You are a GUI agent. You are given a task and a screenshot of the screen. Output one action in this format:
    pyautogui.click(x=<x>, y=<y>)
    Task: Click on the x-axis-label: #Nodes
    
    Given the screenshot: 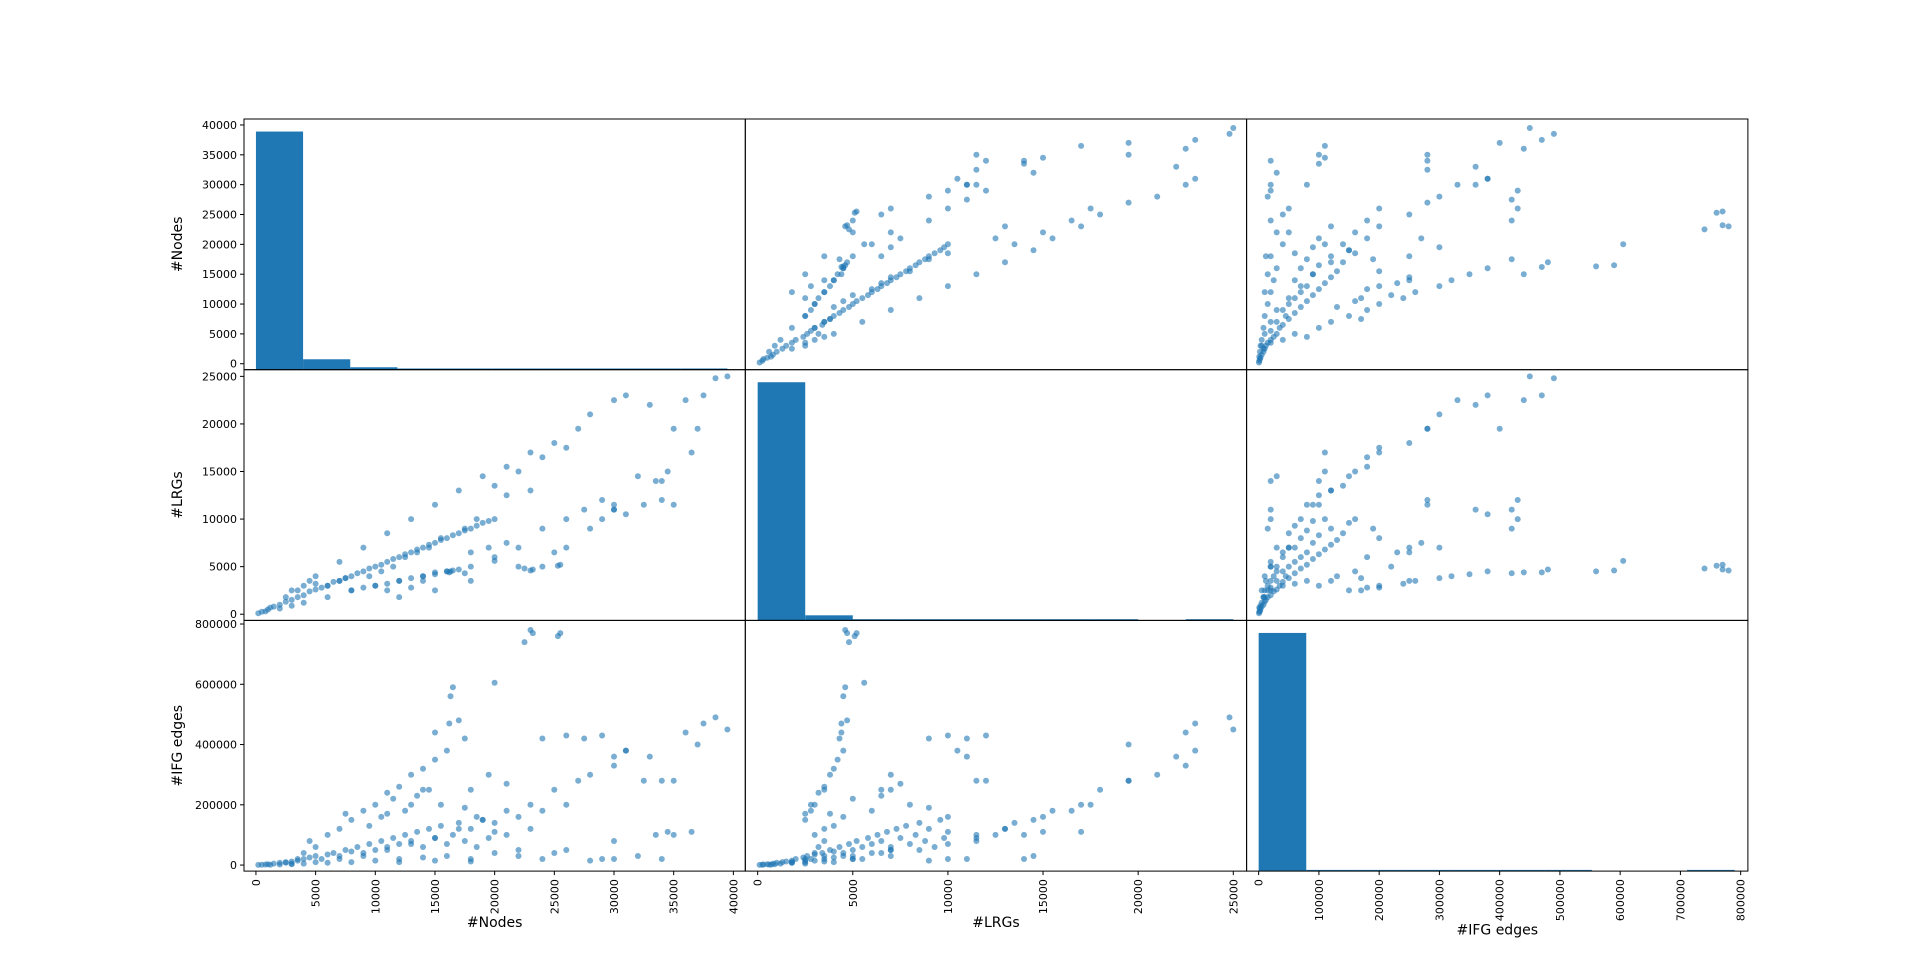 What is the action you would take?
    pyautogui.click(x=495, y=923)
    